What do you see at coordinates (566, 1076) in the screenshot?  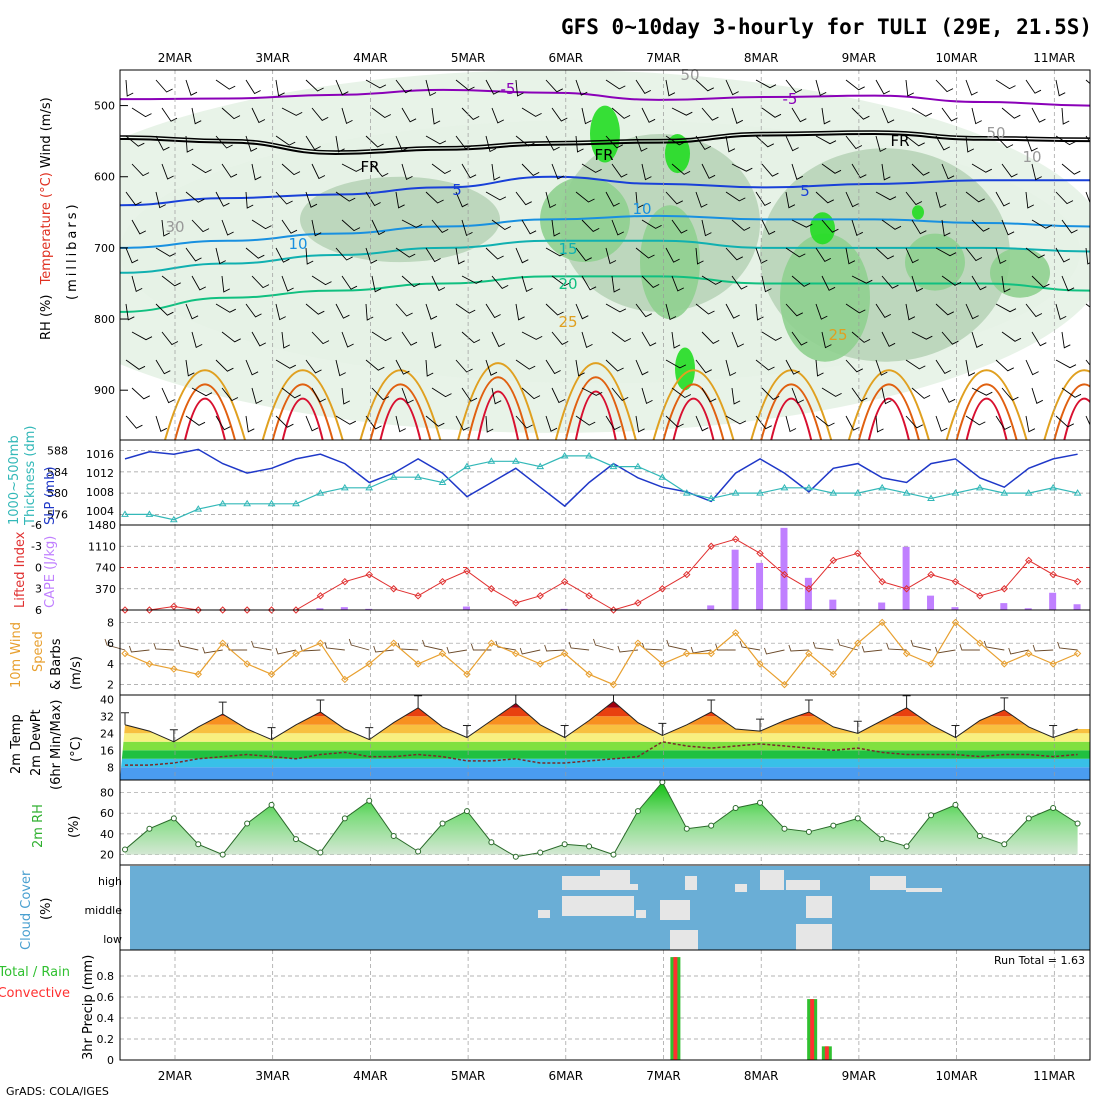 I see `date-label-bottom: 6MAR` at bounding box center [566, 1076].